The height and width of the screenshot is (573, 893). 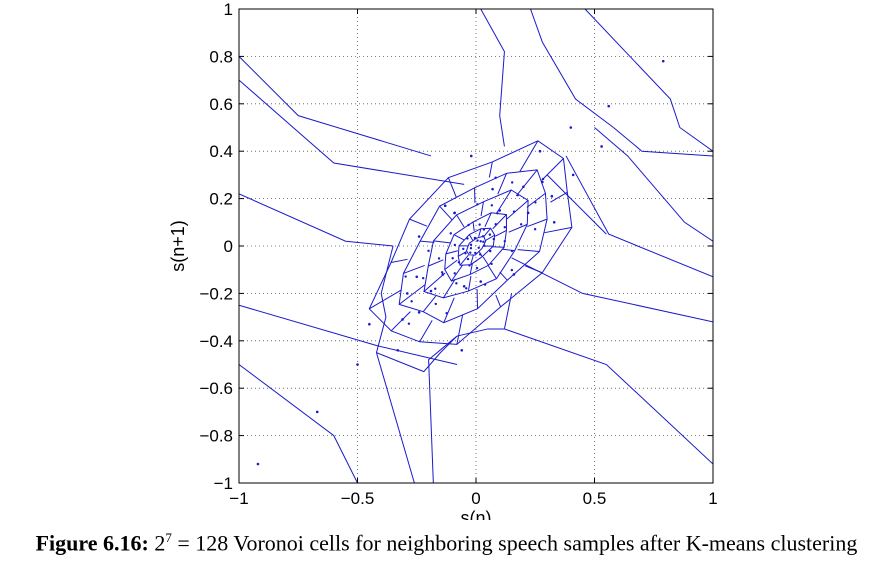 What do you see at coordinates (216, 293) in the screenshot?
I see `y-tick-label: −0.2` at bounding box center [216, 293].